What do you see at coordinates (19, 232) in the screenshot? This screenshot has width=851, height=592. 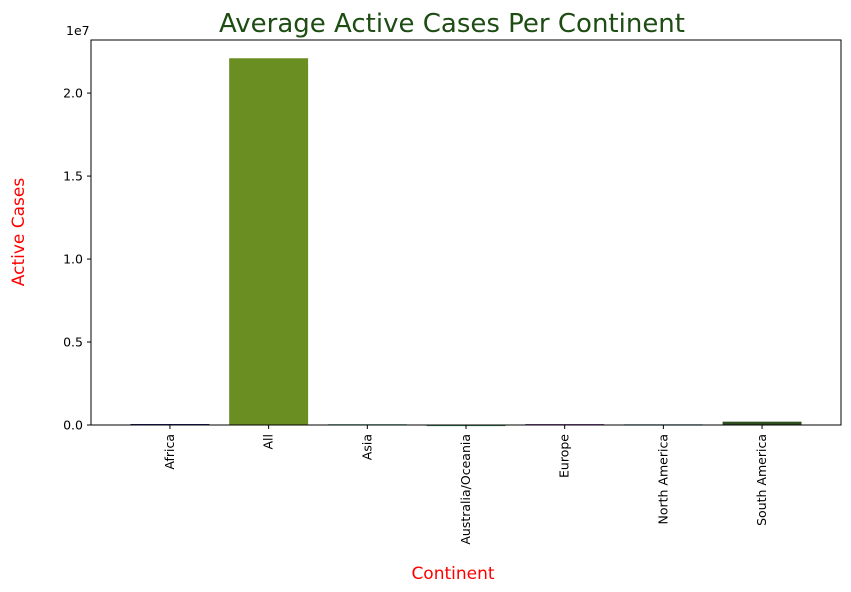 I see `y-axis-label: Active Cases` at bounding box center [19, 232].